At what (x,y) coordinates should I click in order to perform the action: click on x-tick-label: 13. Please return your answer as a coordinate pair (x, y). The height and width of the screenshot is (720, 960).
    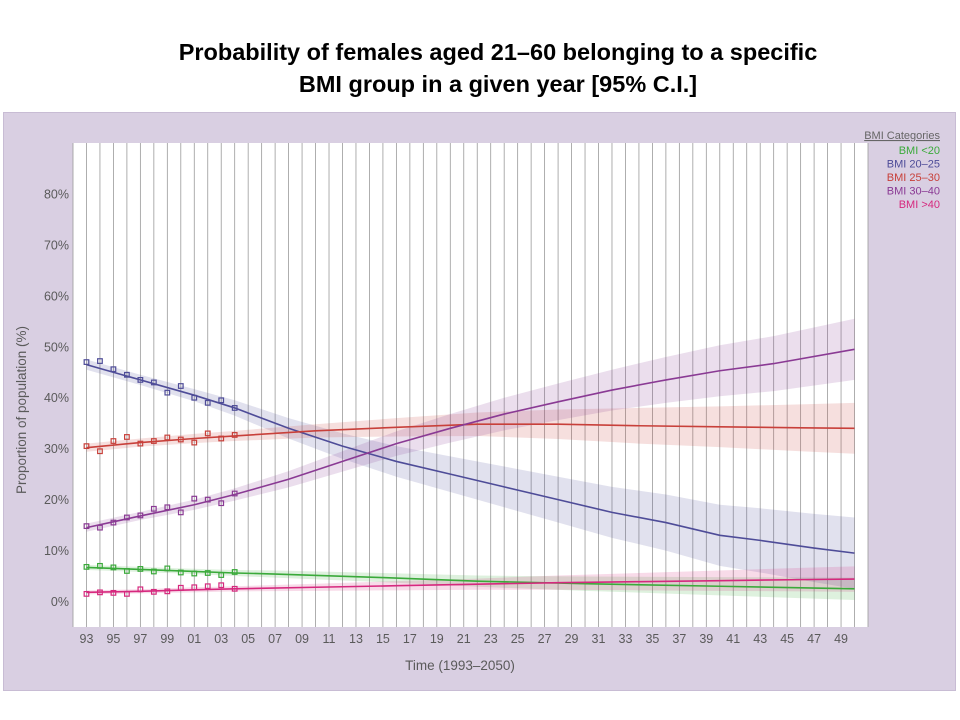
    Looking at the image, I should click on (356, 639).